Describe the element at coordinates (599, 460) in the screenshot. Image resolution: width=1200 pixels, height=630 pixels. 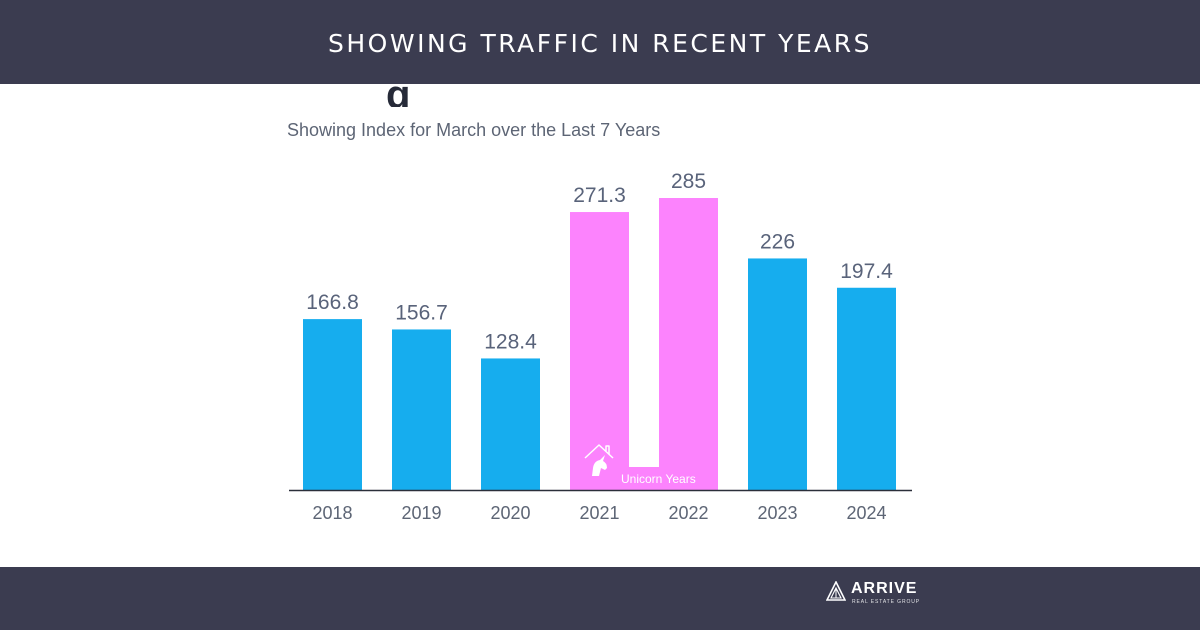
I see `unicorn-house-icon` at that location.